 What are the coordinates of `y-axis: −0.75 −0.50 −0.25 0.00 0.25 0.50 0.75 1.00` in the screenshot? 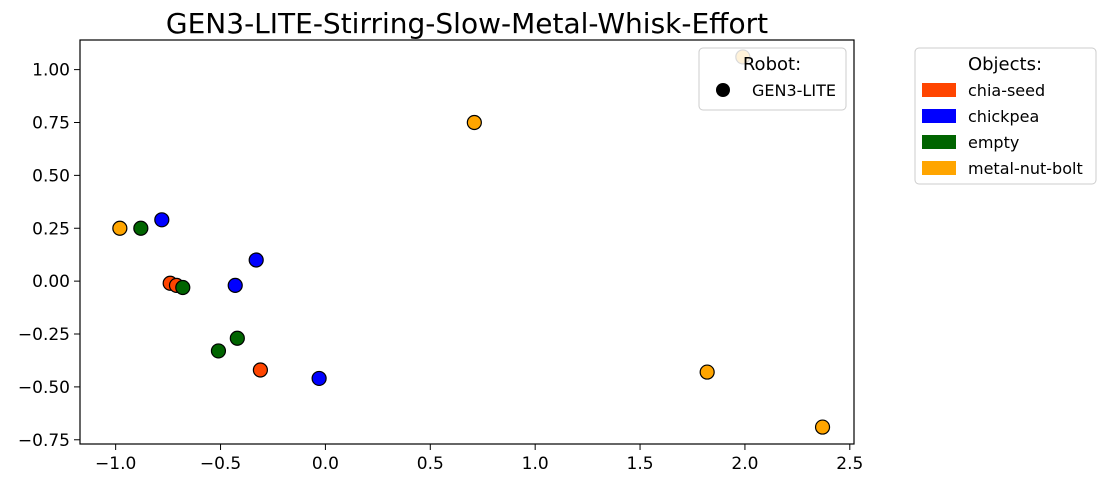 It's located at (49, 256).